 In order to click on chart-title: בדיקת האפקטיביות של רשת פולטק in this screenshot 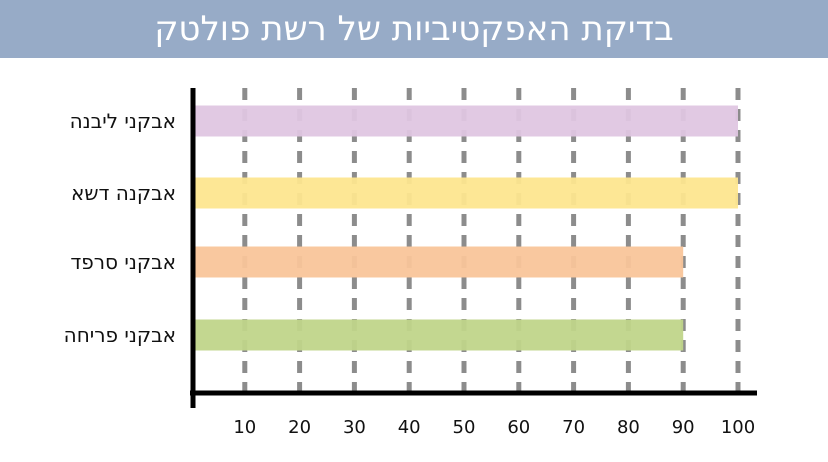, I will do `click(414, 29)`.